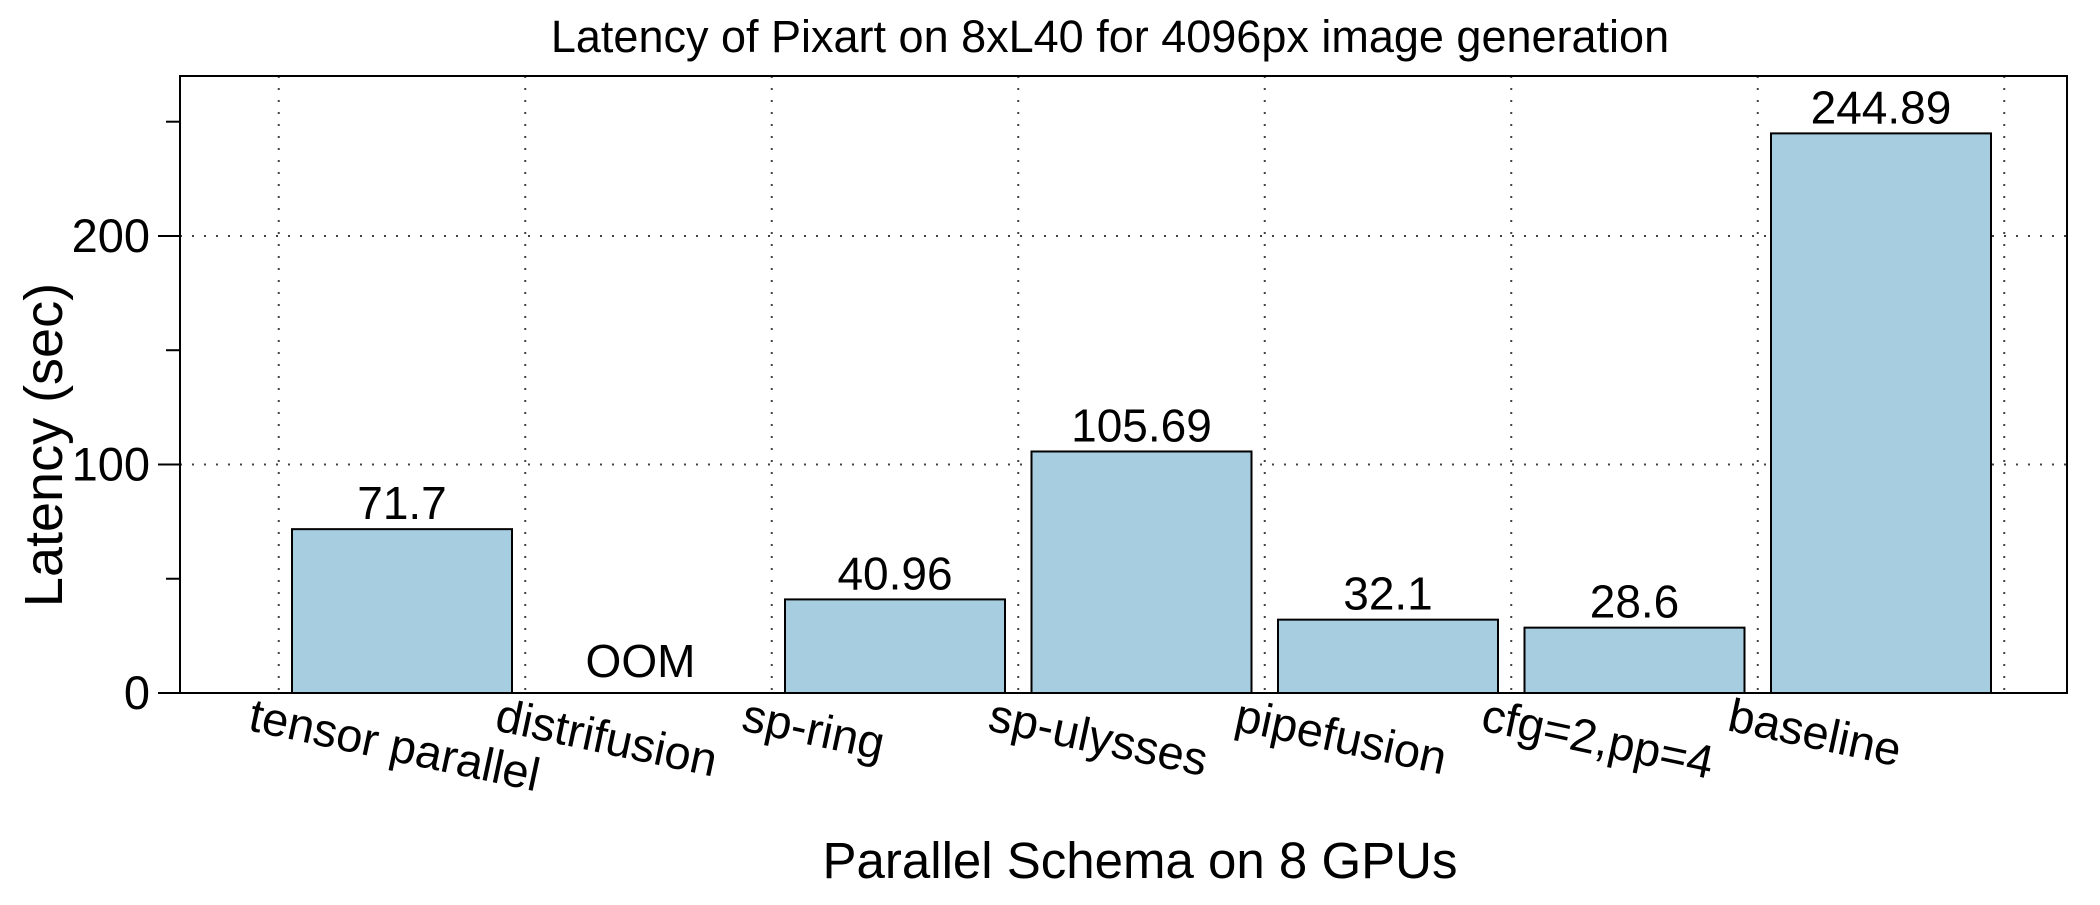 Image resolution: width=2100 pixels, height=905 pixels. What do you see at coordinates (402, 611) in the screenshot?
I see `bar-tensor-parallel` at bounding box center [402, 611].